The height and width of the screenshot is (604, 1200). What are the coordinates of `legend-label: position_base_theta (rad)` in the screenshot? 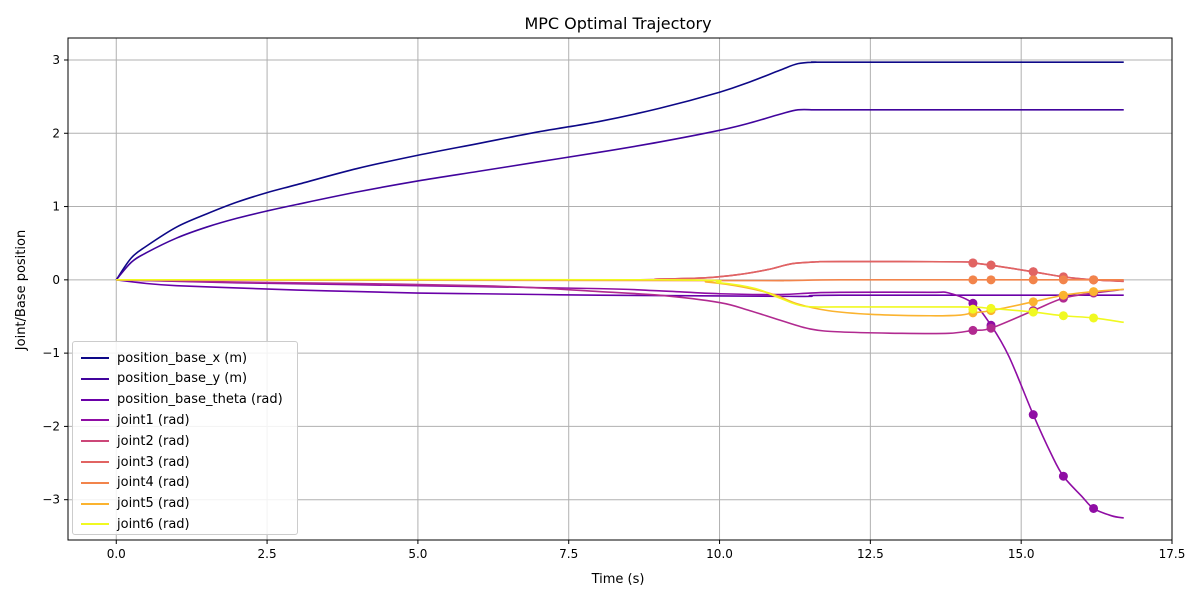 It's located at (200, 400).